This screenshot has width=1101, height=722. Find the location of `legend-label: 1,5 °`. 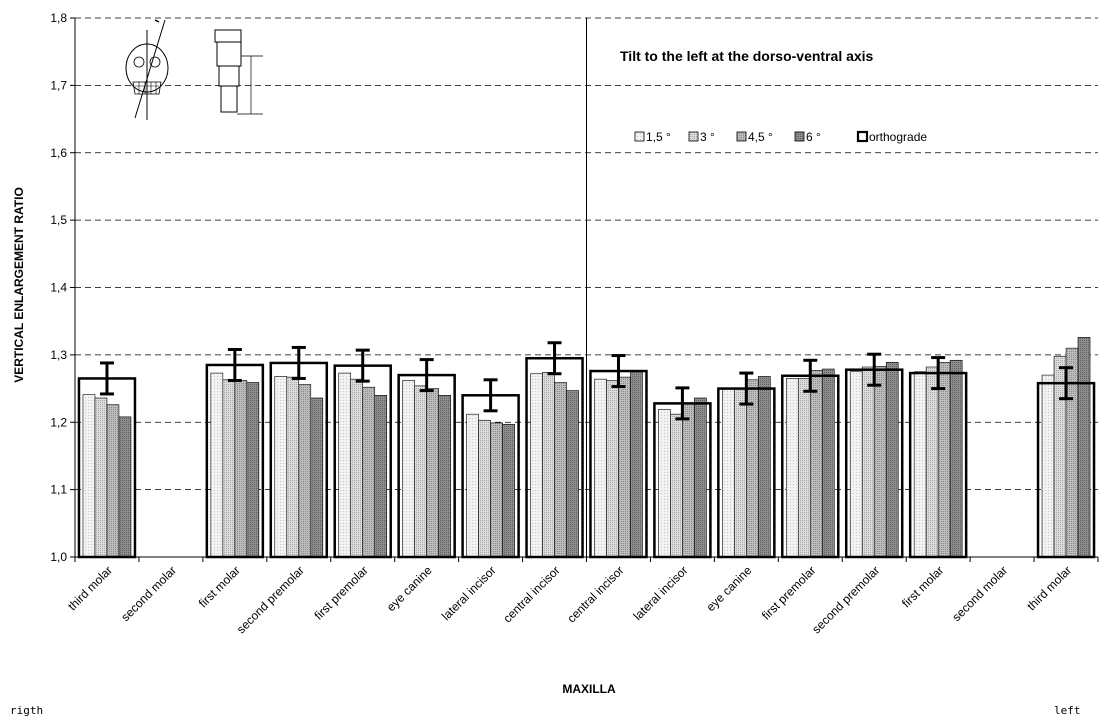

legend-label: 1,5 ° is located at coordinates (658, 137).